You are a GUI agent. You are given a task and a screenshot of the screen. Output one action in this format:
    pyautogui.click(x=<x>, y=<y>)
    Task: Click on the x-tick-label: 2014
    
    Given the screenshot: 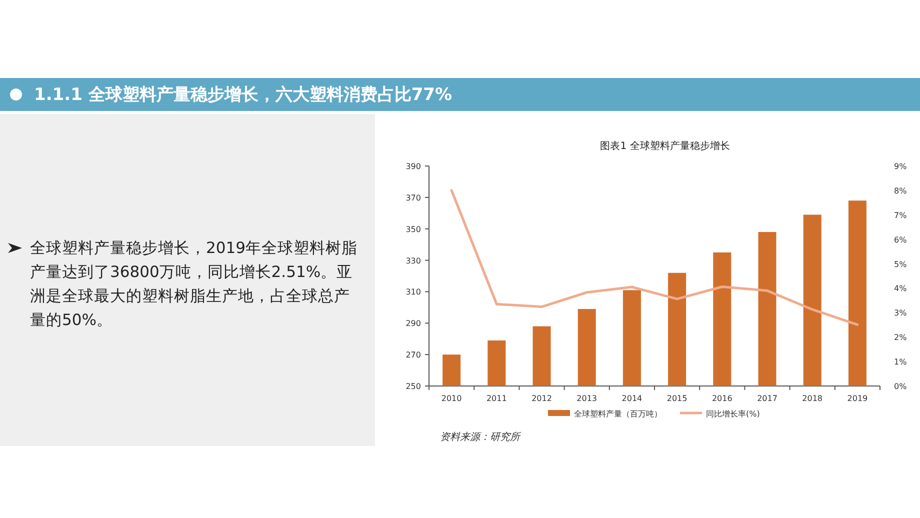 What is the action you would take?
    pyautogui.click(x=632, y=398)
    